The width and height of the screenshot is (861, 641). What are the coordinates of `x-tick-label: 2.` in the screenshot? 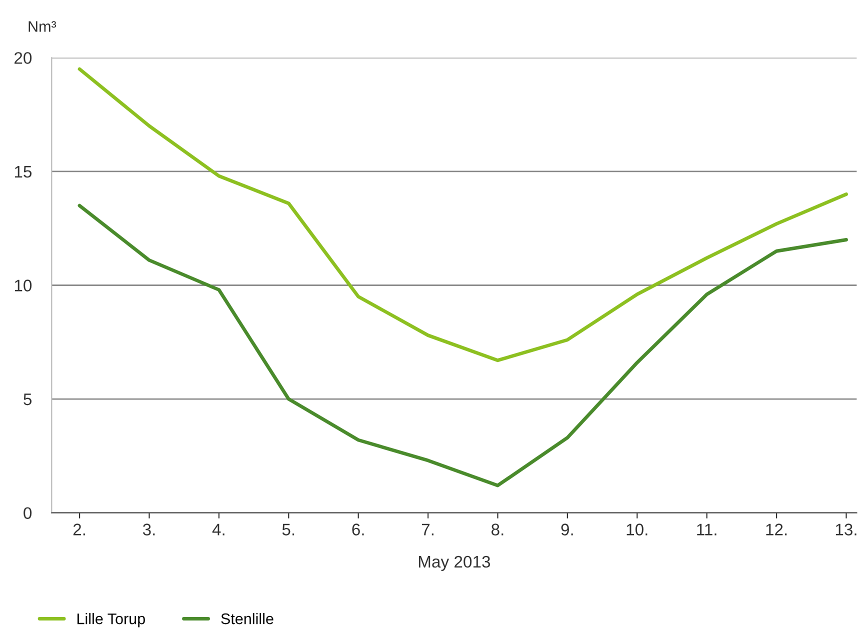 It's located at (79, 530).